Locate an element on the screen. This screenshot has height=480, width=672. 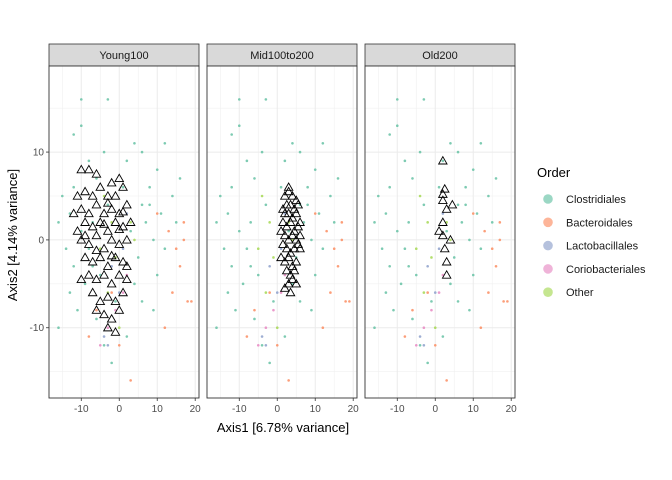
legend-key is located at coordinates (548, 199).